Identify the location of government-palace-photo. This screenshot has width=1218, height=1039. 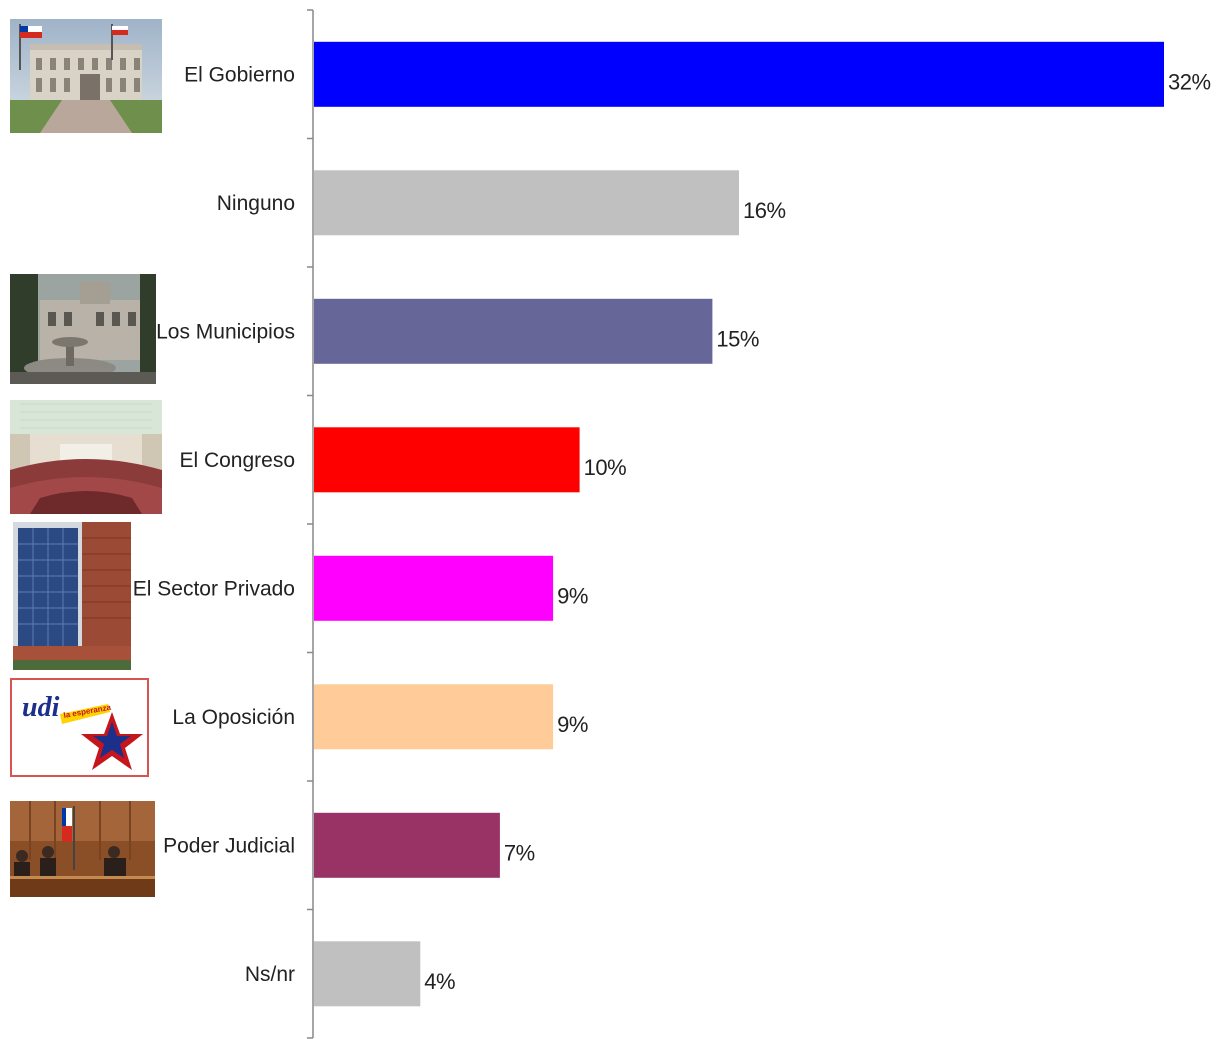
(86, 76).